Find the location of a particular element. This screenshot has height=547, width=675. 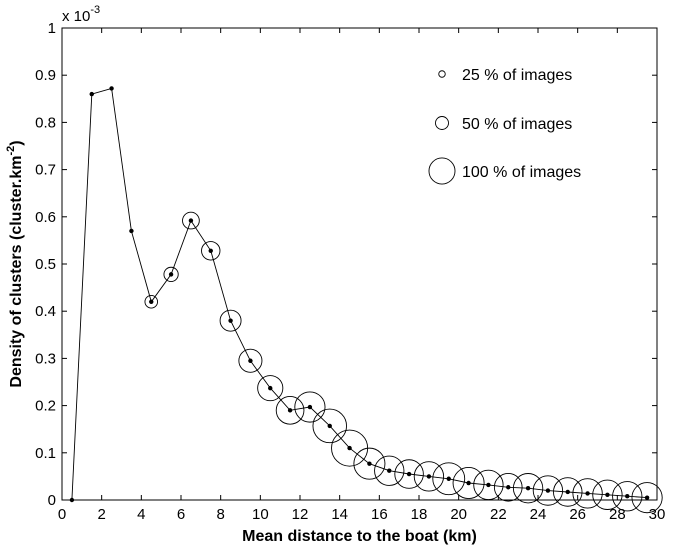

y-multiplier-base: x 10 is located at coordinates (76, 16).